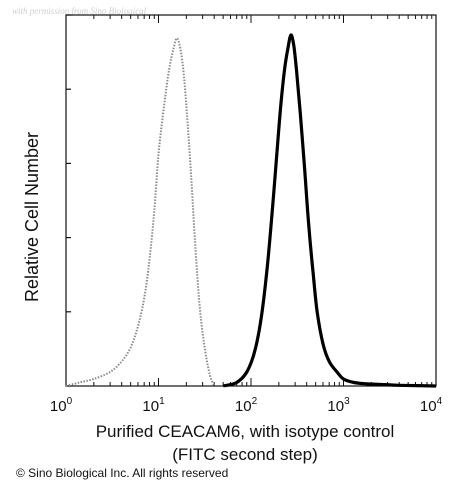  I want to click on x-tick-exponent: 3, so click(347, 401).